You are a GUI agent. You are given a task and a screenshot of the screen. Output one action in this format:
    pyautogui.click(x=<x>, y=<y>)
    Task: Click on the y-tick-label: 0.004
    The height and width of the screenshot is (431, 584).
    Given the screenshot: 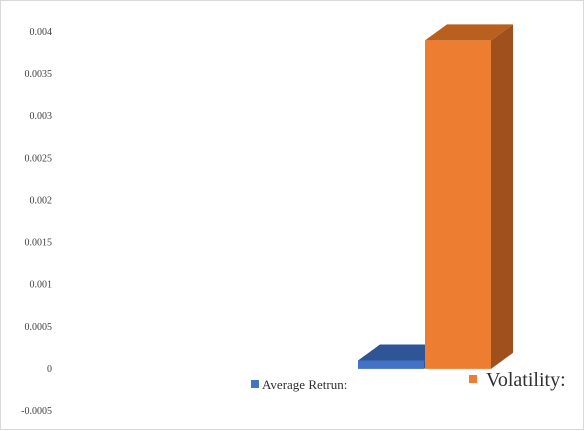 What is the action you would take?
    pyautogui.click(x=41, y=32)
    